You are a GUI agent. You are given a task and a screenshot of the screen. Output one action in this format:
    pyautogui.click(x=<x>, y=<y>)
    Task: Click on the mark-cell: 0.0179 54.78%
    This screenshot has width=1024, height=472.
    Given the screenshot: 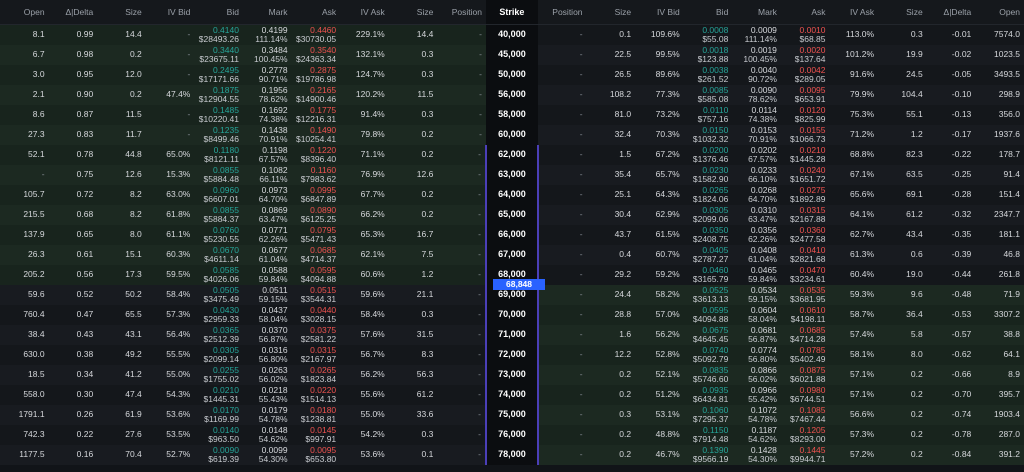 What is the action you would take?
    pyautogui.click(x=267, y=415)
    